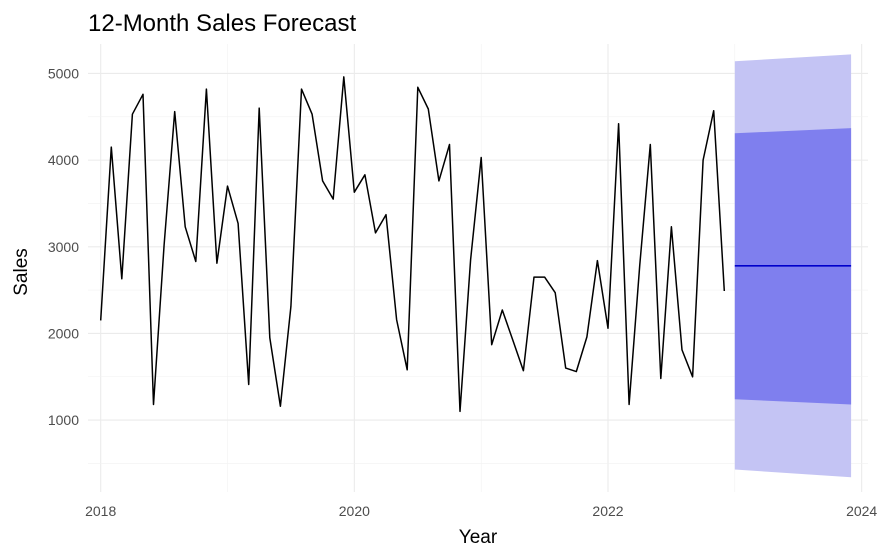 This screenshot has height=558, width=880. Describe the element at coordinates (63, 420) in the screenshot. I see `y-tick-label: 1000` at that location.